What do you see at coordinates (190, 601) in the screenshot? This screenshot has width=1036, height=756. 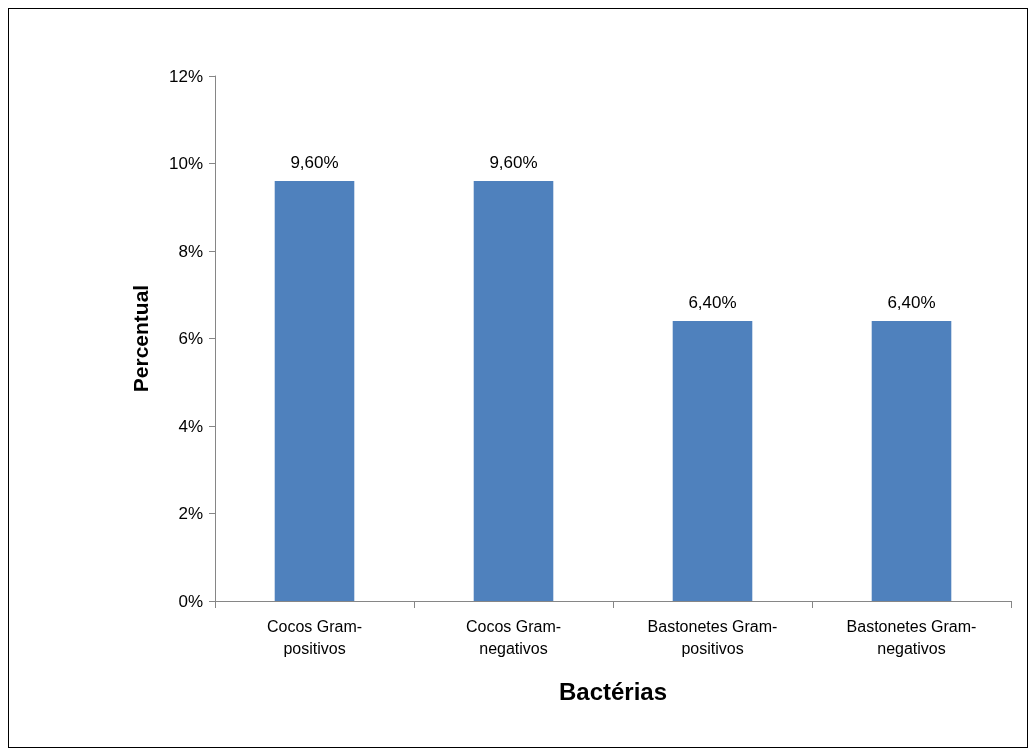 I see `y-tick-label: 0%` at bounding box center [190, 601].